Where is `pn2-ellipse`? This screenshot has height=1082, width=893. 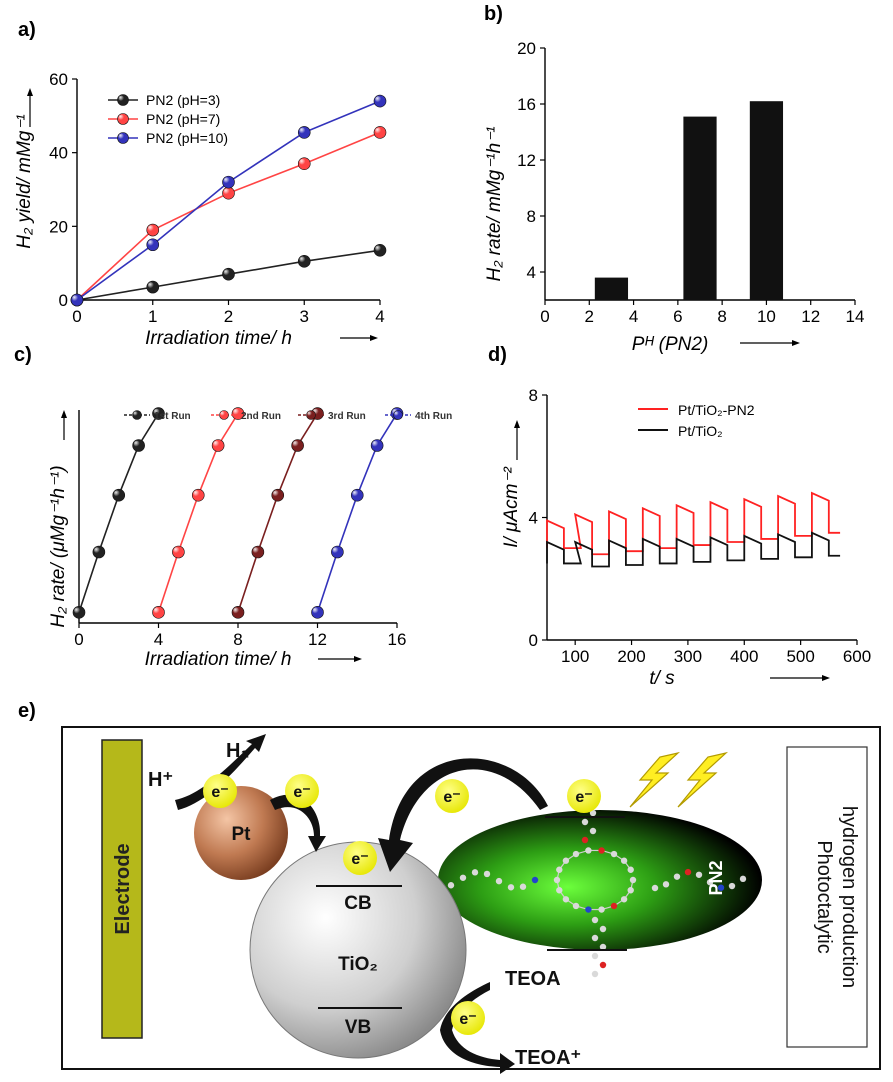
pn2-ellipse is located at coordinates (600, 880).